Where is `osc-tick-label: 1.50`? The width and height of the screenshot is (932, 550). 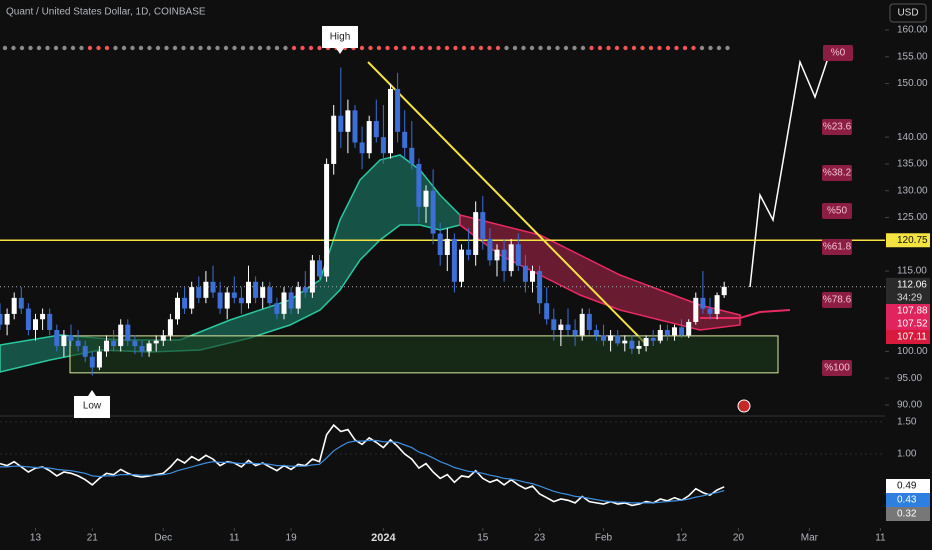 osc-tick-label: 1.50 is located at coordinates (907, 421).